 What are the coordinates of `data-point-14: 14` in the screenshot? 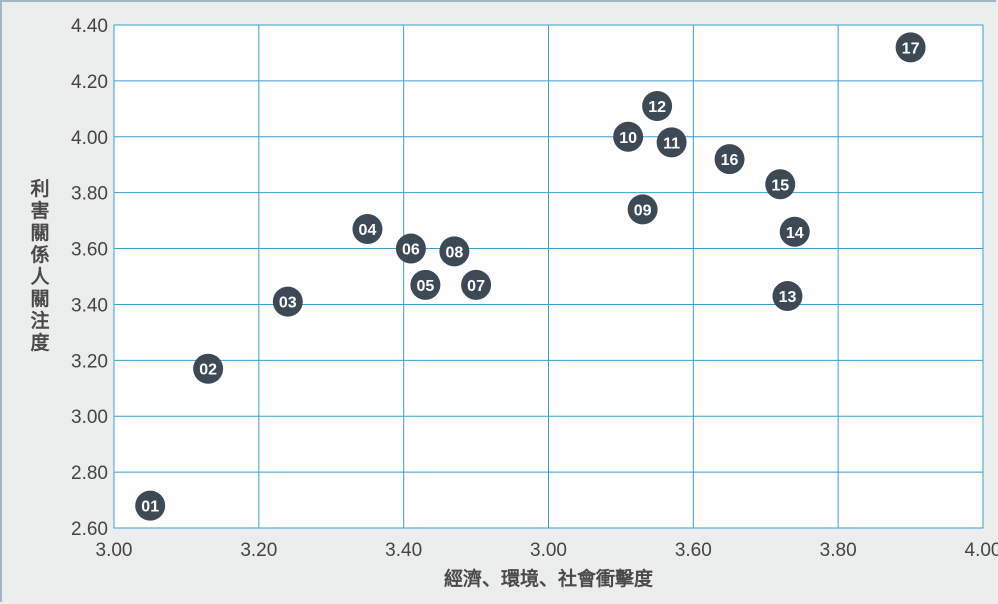 It's located at (794, 231).